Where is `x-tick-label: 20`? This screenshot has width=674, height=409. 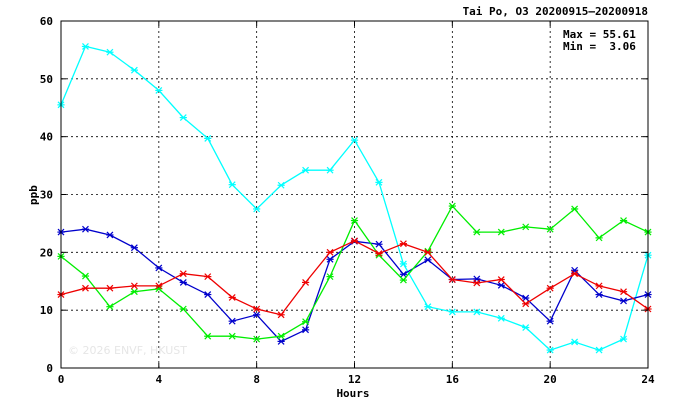
x-tick-label: 20 is located at coordinates (550, 379).